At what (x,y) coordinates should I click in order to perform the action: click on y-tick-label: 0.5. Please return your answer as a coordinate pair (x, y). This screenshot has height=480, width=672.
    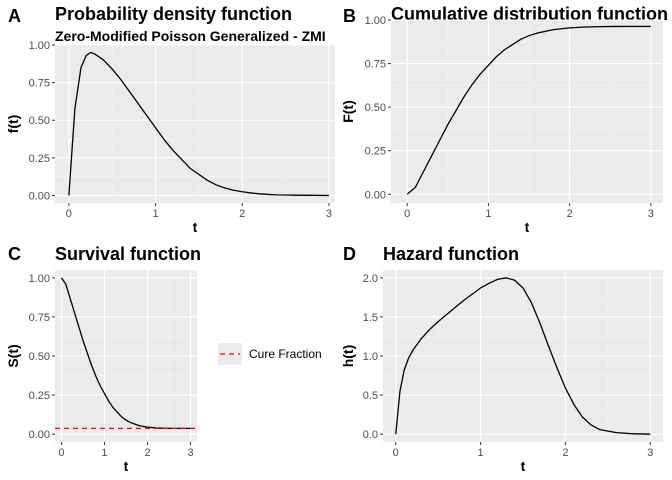
    Looking at the image, I should click on (370, 396).